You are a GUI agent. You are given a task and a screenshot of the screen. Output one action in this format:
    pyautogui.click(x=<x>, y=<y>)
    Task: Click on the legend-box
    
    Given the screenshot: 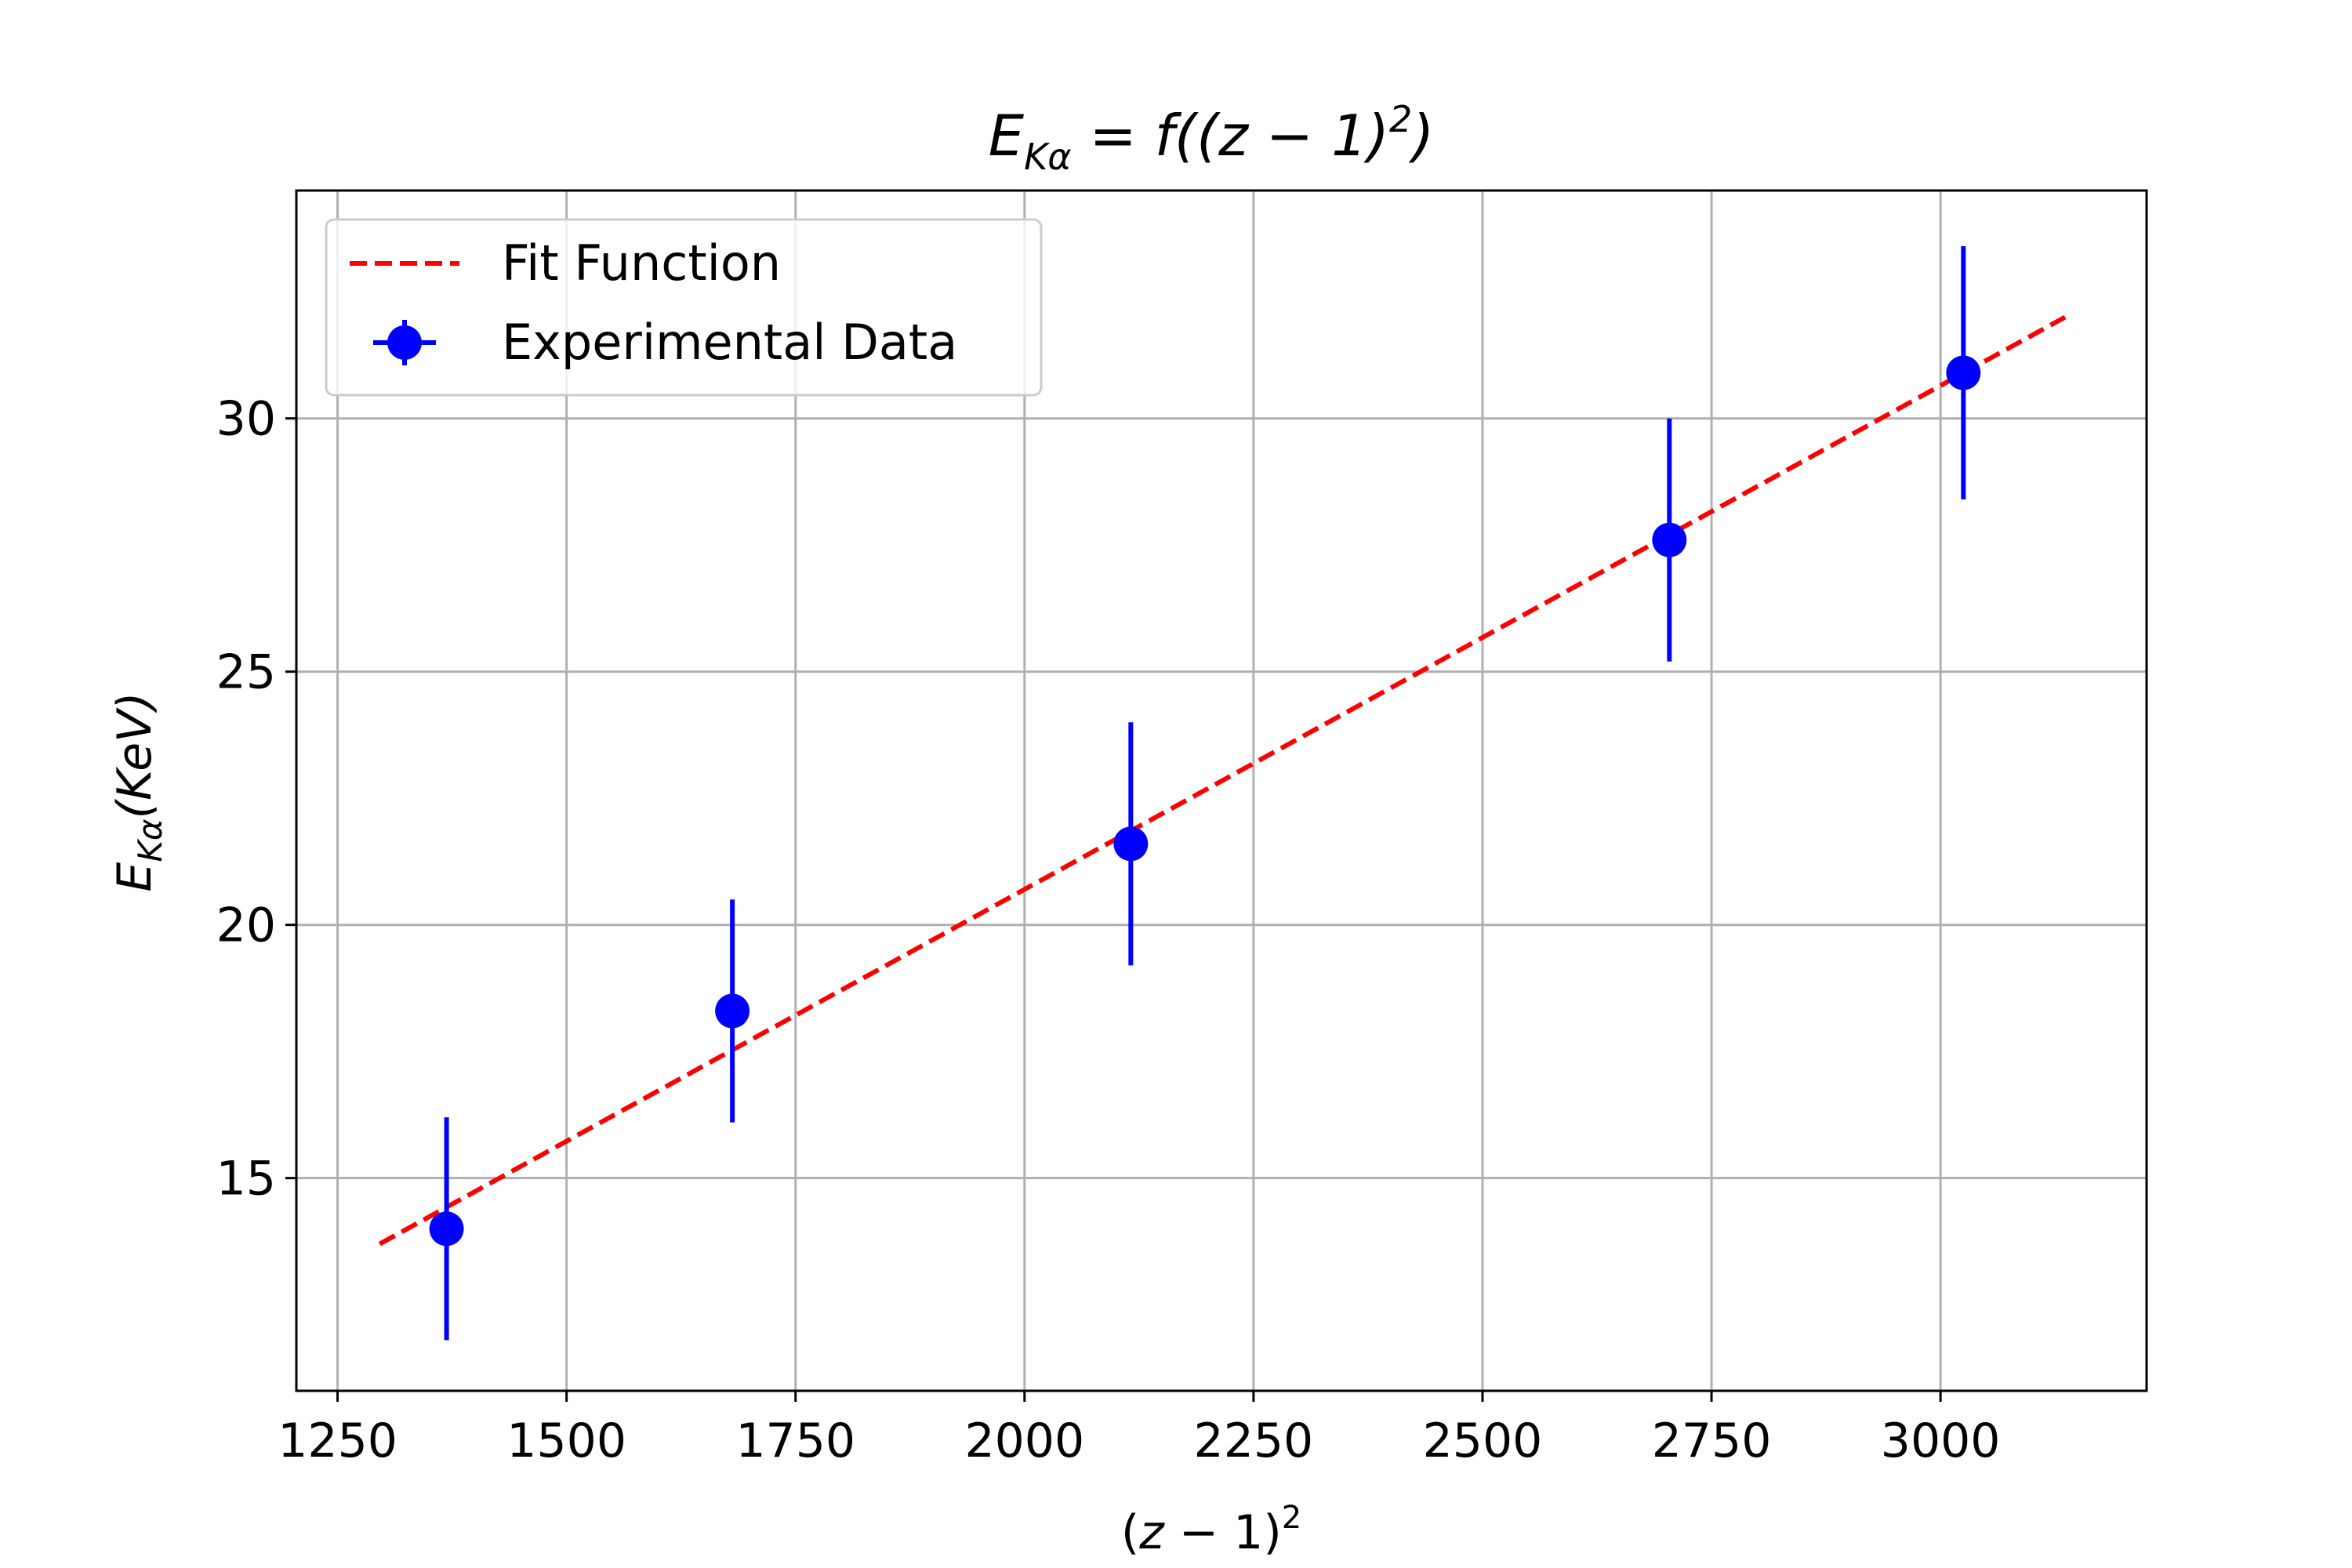 What is the action you would take?
    pyautogui.click(x=684, y=307)
    